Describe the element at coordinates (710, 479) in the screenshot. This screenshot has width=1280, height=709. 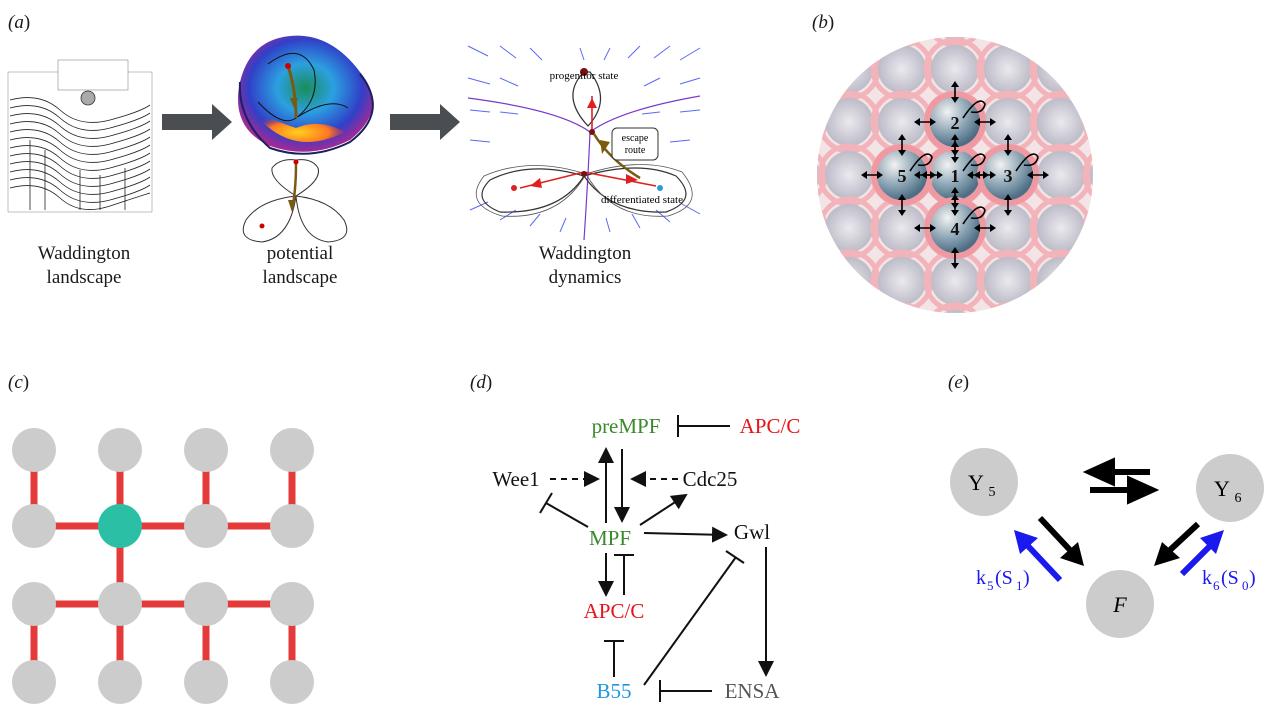
I see `node-cdc25: Cdc25` at that location.